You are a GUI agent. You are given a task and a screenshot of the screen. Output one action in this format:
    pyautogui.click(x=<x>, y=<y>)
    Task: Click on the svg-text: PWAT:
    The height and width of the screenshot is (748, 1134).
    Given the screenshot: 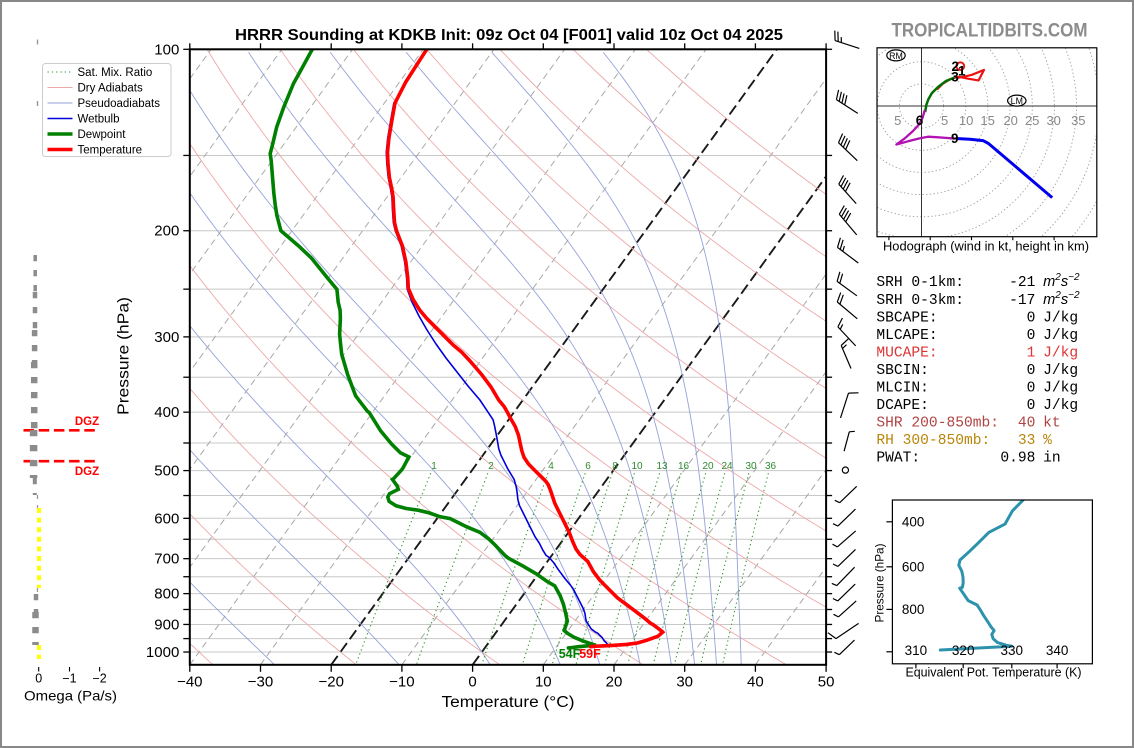 What is the action you would take?
    pyautogui.click(x=898, y=459)
    